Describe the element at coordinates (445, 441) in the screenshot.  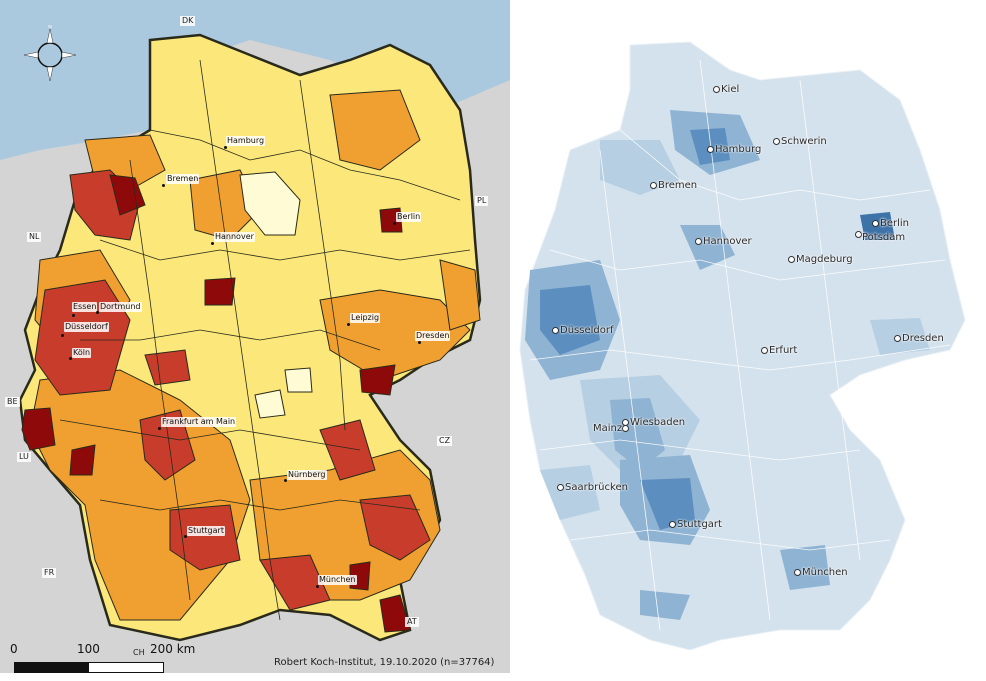
I see `country-label-cz: CZ` at that location.